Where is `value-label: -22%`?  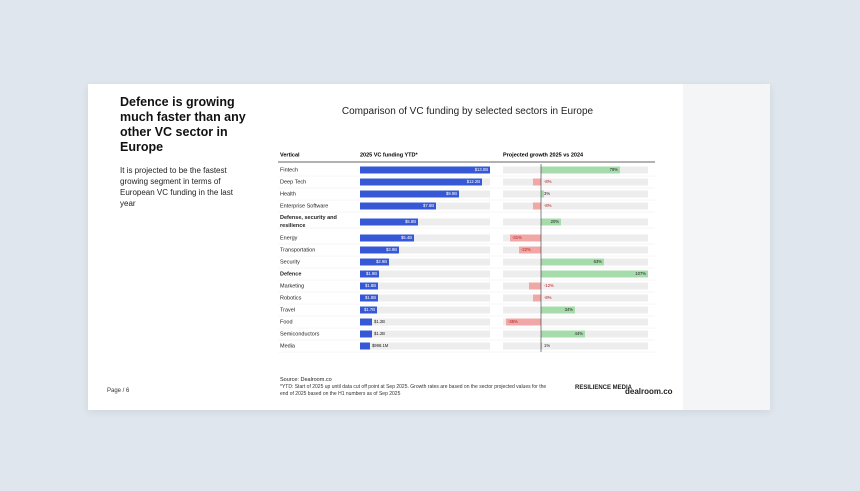 value-label: -22% is located at coordinates (526, 249).